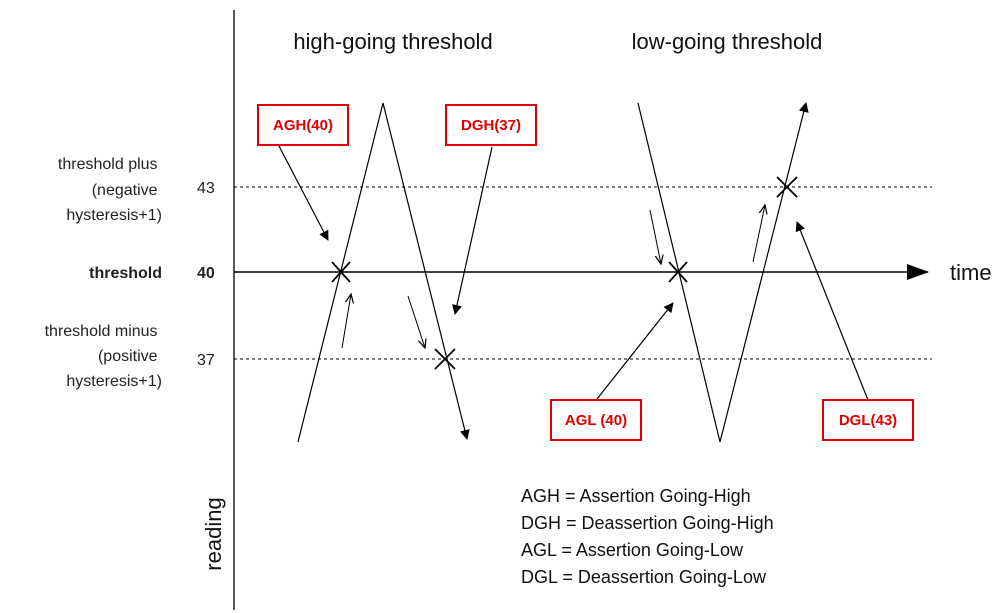  I want to click on y-axis-label: reading, so click(213, 533).